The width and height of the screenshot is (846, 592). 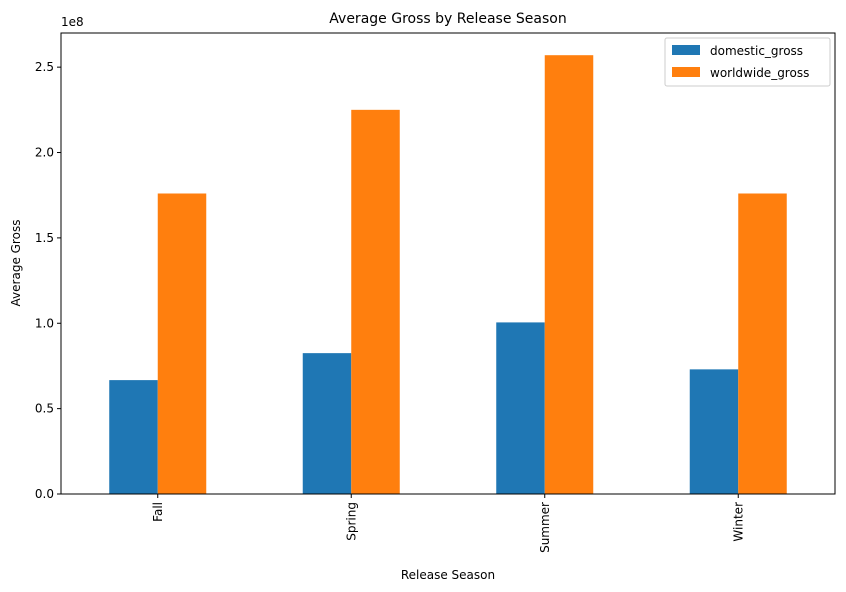 I want to click on legend-label-domestic-gross: domestic_gross, so click(x=756, y=51).